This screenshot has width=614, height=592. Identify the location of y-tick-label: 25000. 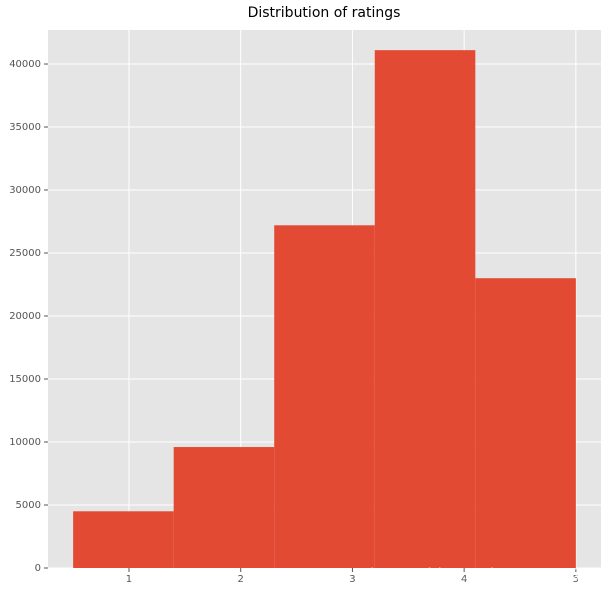
(25, 253).